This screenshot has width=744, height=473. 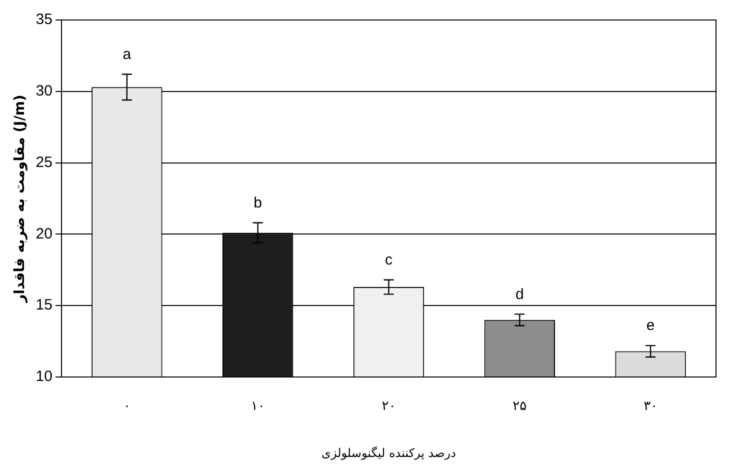 What do you see at coordinates (650, 325) in the screenshot?
I see `annotation: e` at bounding box center [650, 325].